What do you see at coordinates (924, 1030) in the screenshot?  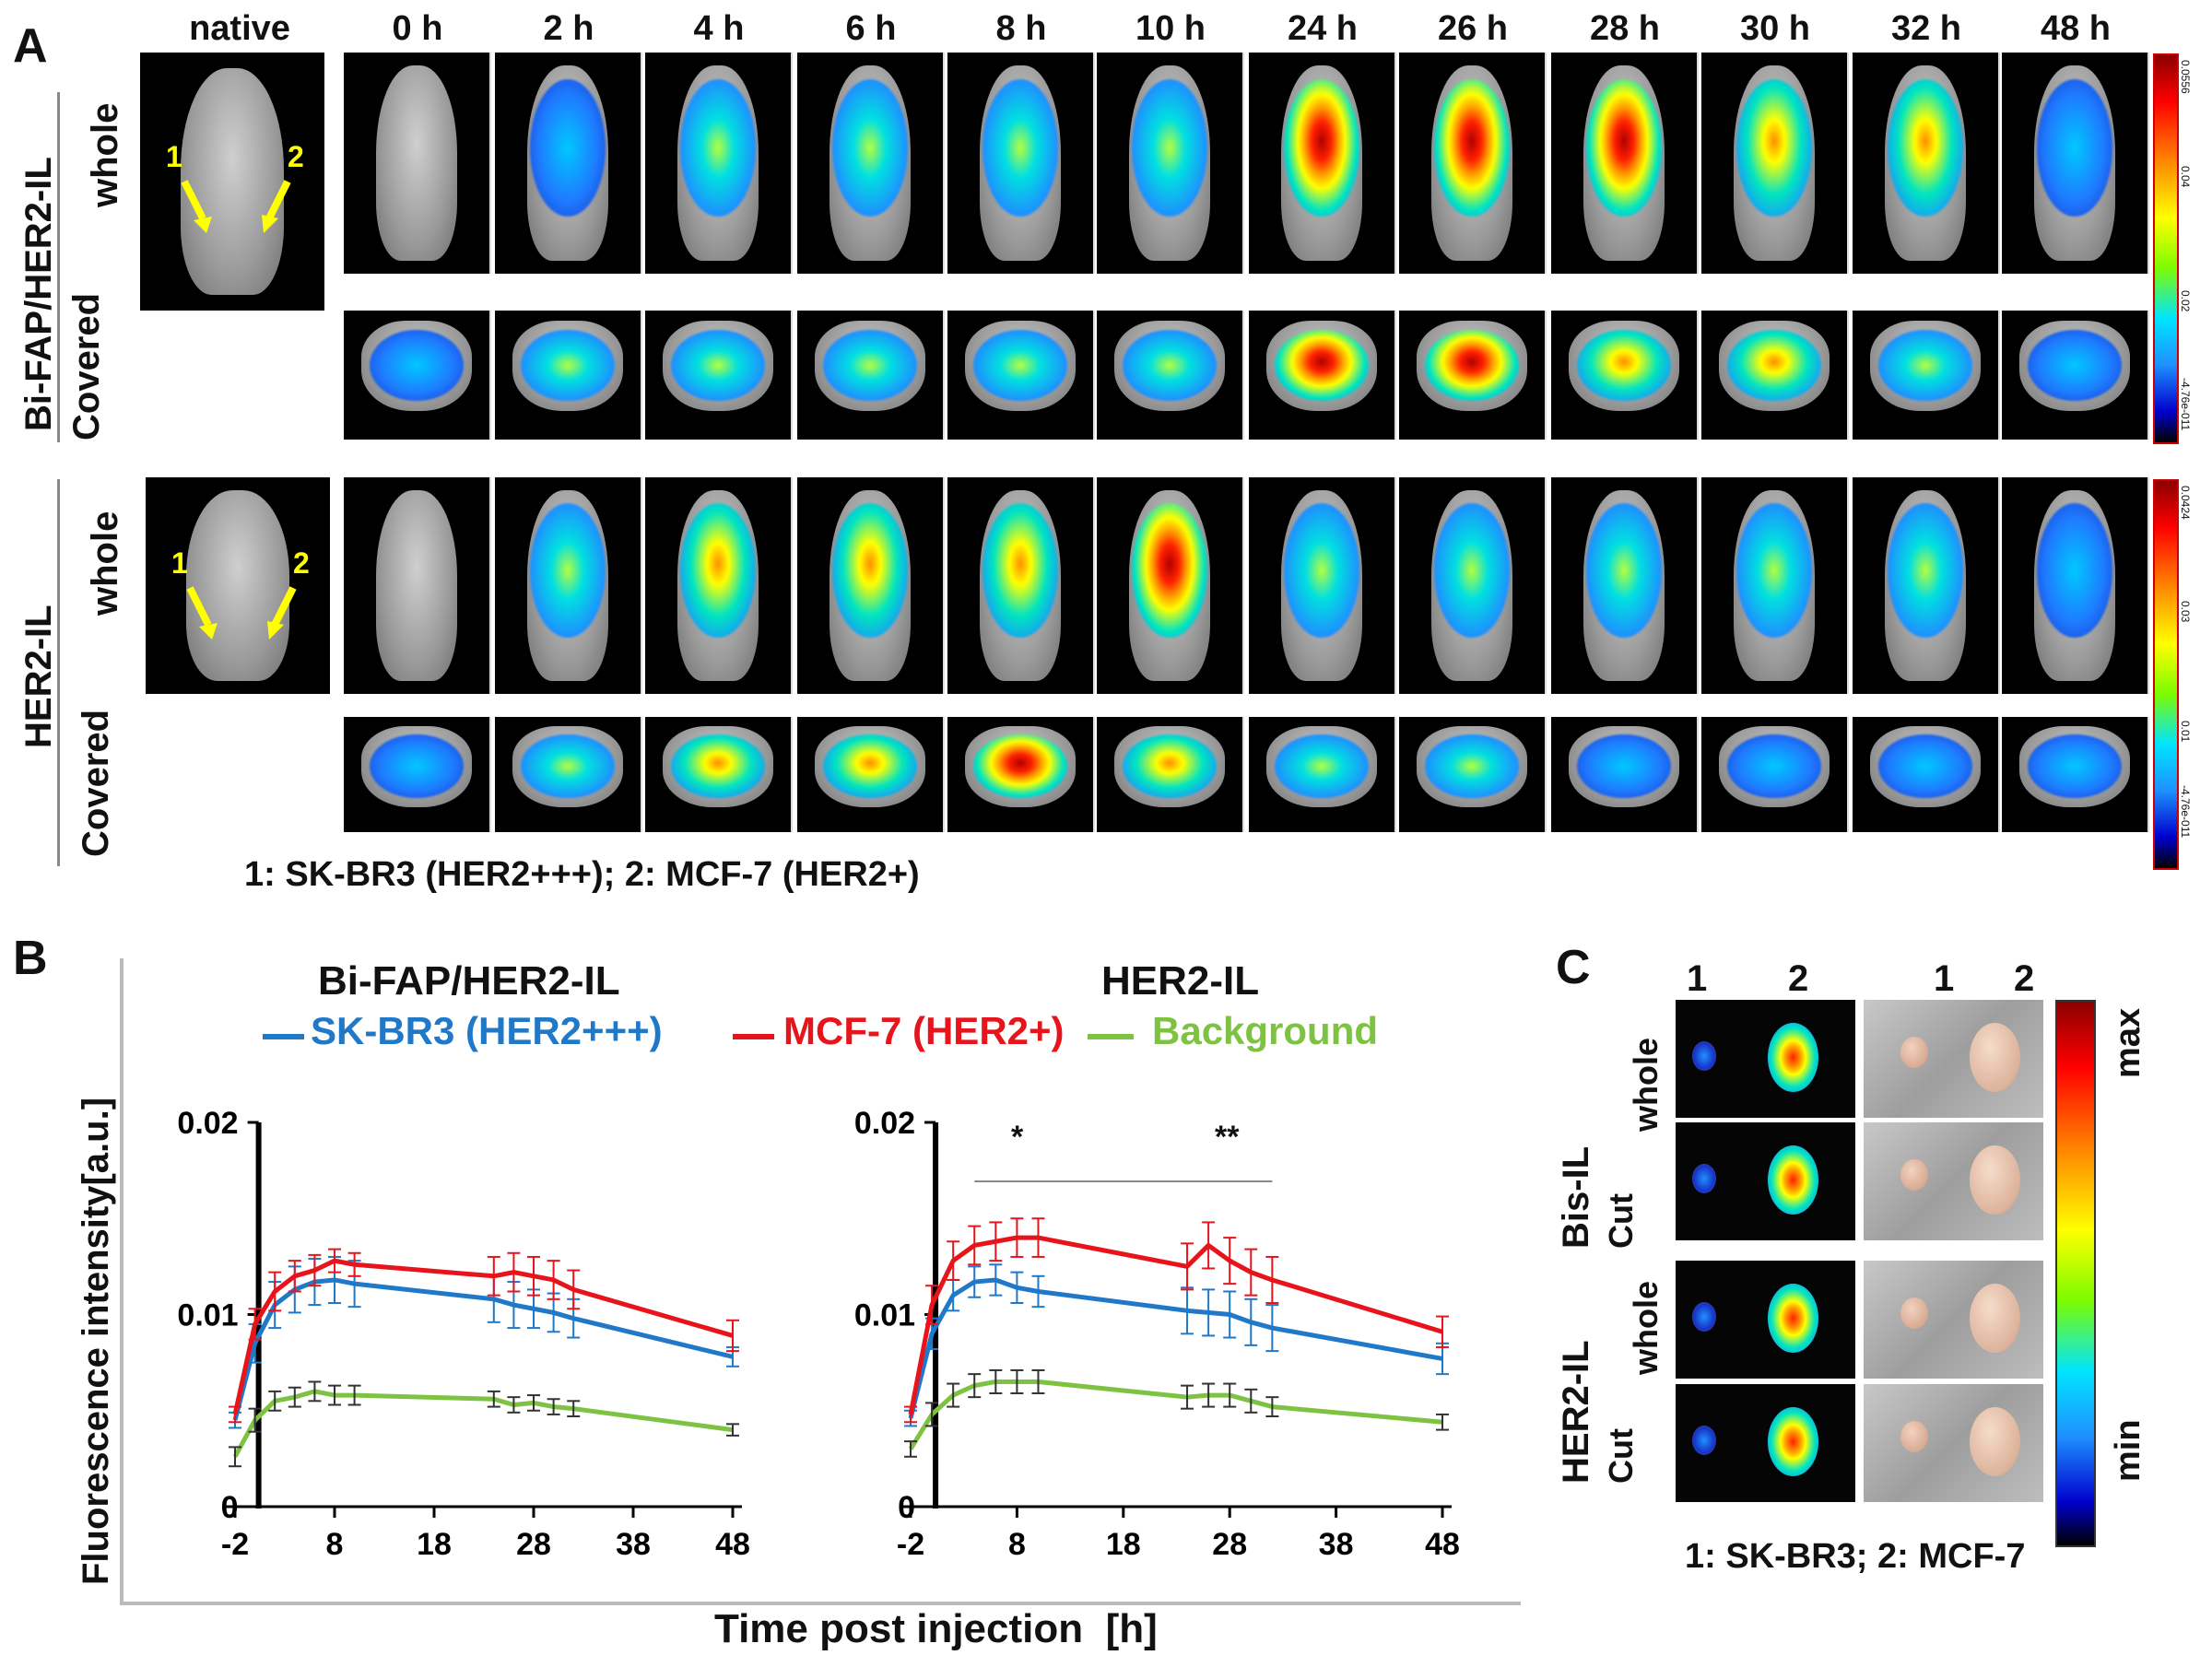 I see `legend-label-mcf7: MCF-7 (HER2+)` at bounding box center [924, 1030].